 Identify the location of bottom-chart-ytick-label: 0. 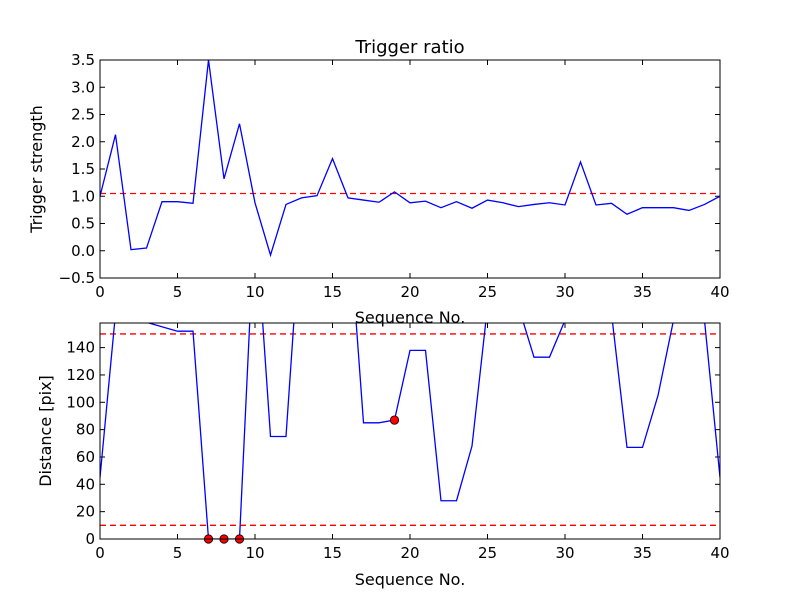
(90, 539).